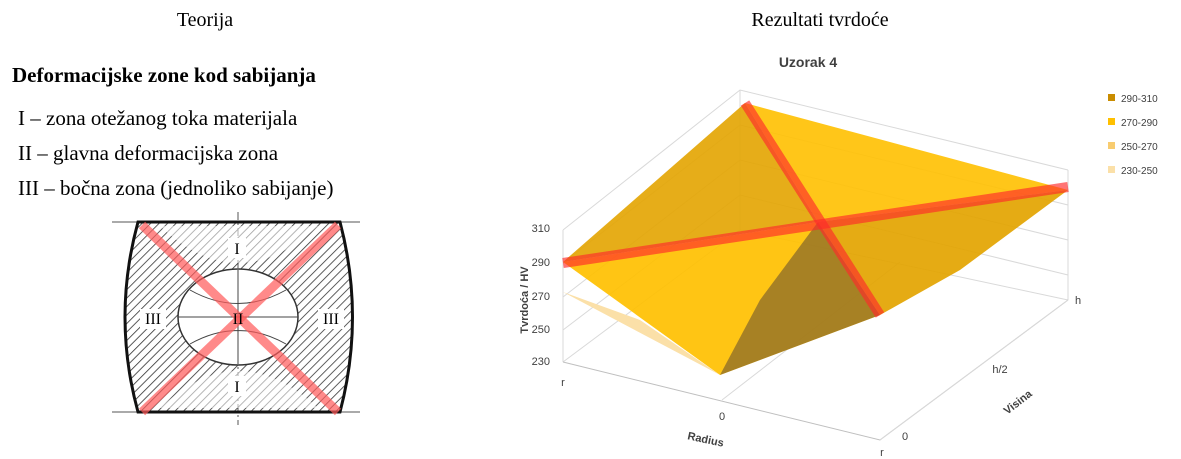 This screenshot has width=1181, height=459. What do you see at coordinates (1139, 147) in the screenshot?
I see `legend-label: 250-270` at bounding box center [1139, 147].